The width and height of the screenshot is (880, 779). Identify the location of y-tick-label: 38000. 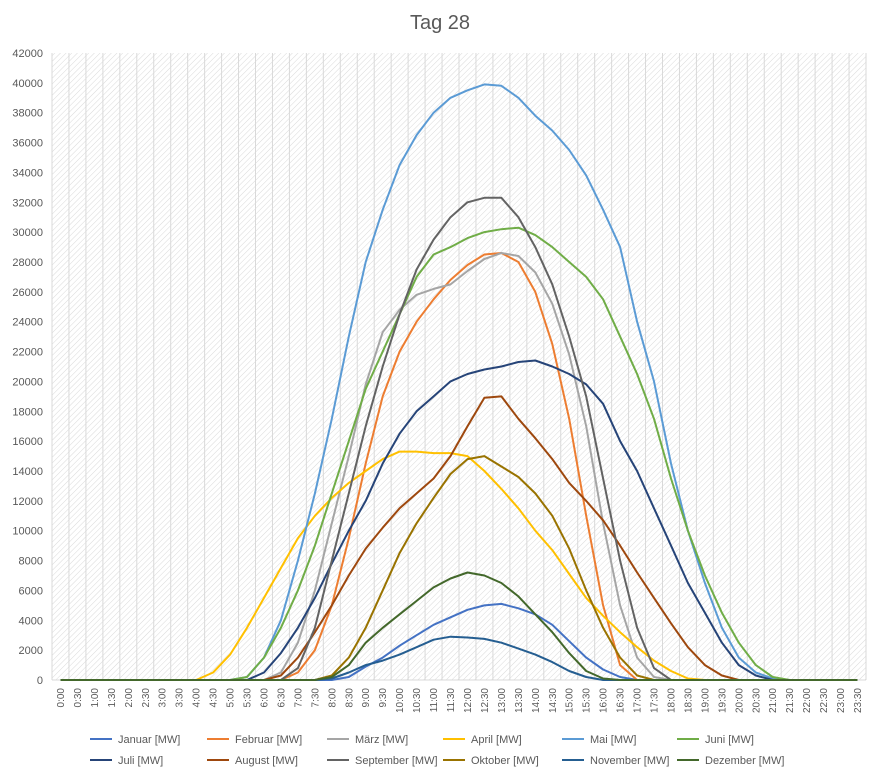
(27, 114).